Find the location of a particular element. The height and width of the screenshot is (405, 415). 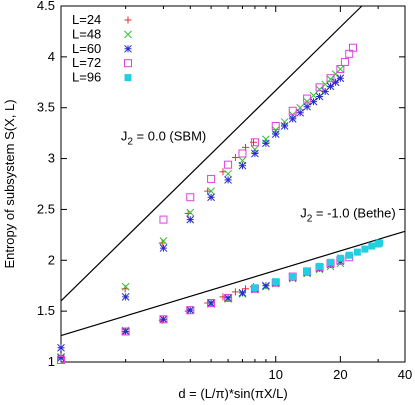

y-tick-label: 1.5 is located at coordinates (46, 310).